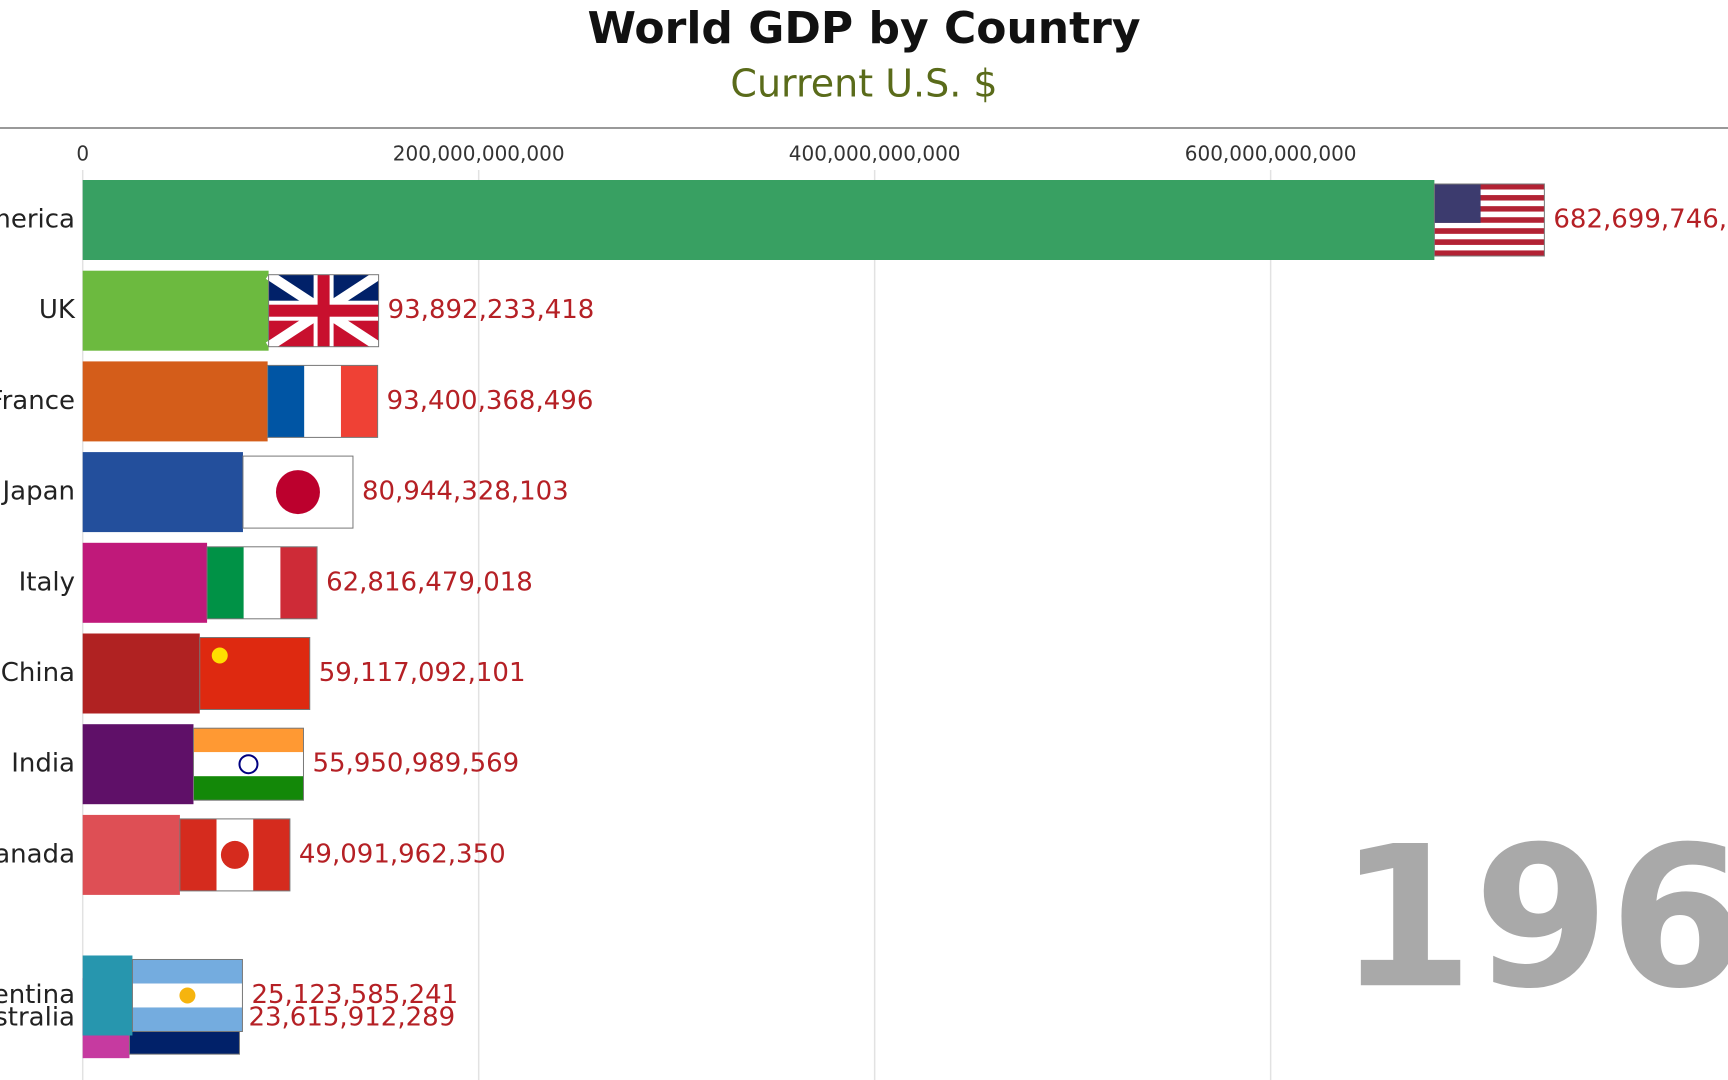  What do you see at coordinates (863, 84) in the screenshot?
I see `chart-subtitle: Current U.S. $` at bounding box center [863, 84].